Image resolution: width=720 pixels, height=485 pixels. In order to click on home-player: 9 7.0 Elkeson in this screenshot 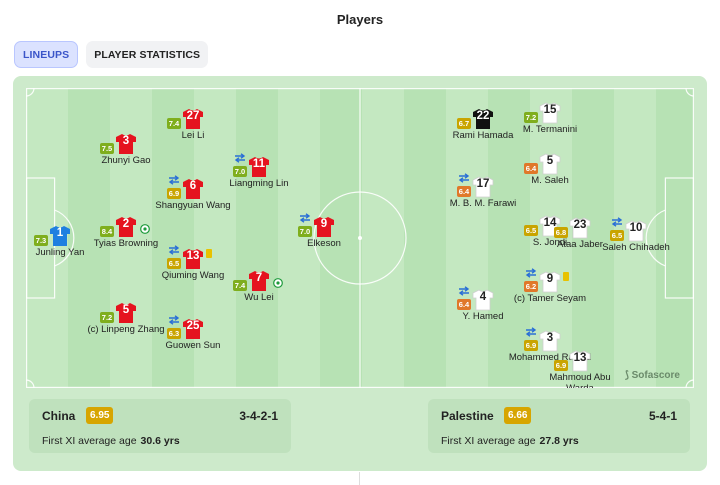, I will do `click(324, 231)`.